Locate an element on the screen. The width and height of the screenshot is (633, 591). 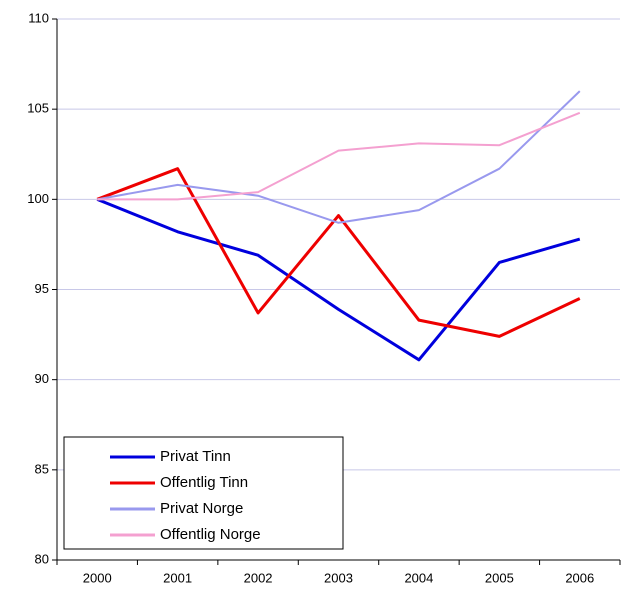
x-tick-label: 2003 is located at coordinates (338, 577).